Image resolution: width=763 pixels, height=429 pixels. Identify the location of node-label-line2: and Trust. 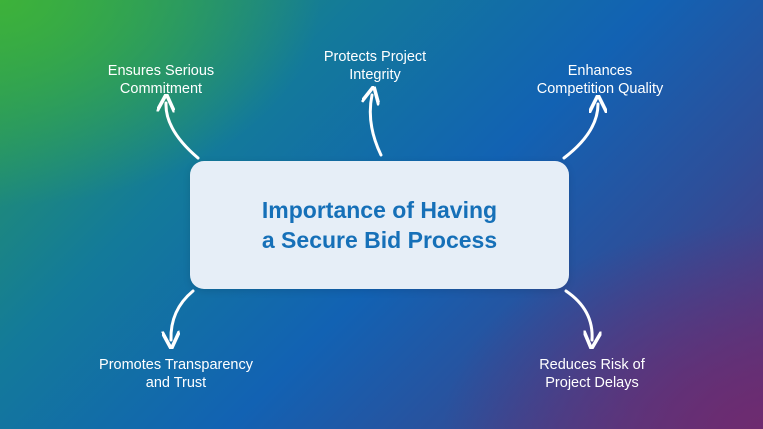
(176, 383).